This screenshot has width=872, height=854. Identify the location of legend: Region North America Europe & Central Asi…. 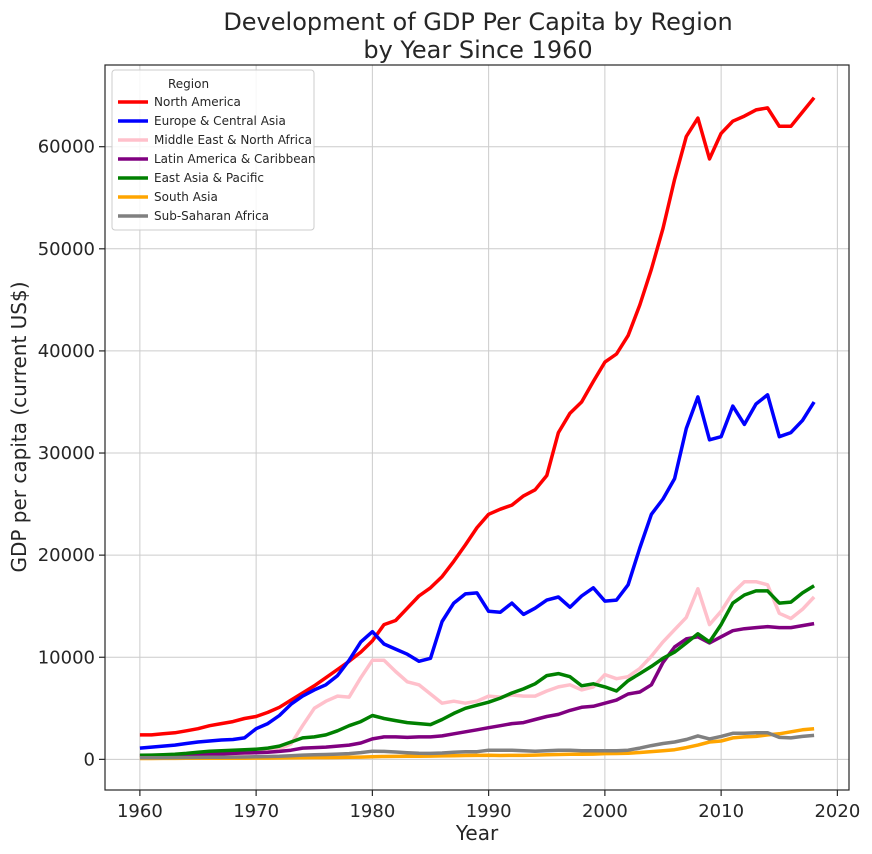
(213, 150).